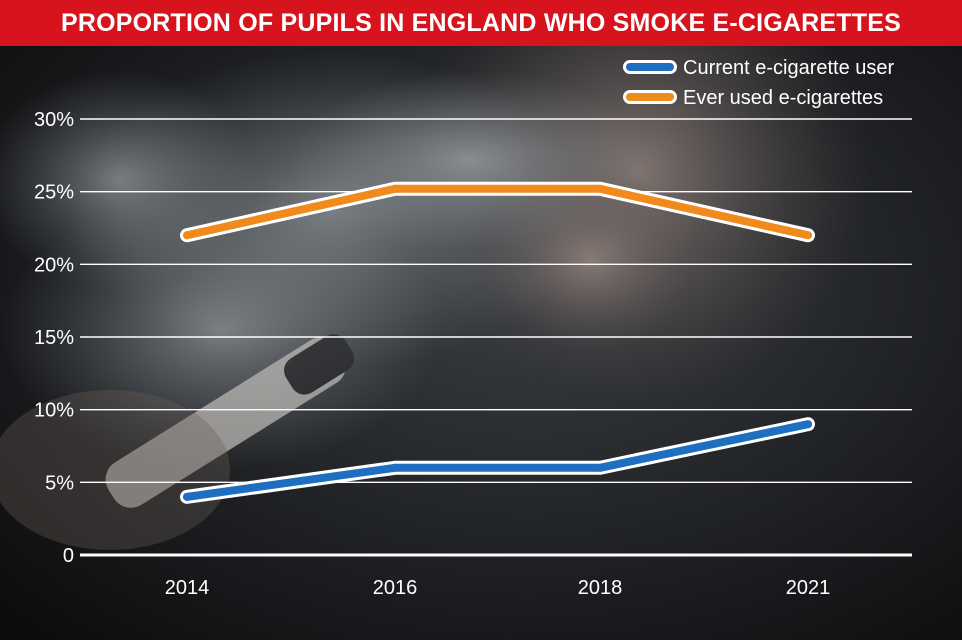  I want to click on y-tick-label: 20%, so click(54, 265).